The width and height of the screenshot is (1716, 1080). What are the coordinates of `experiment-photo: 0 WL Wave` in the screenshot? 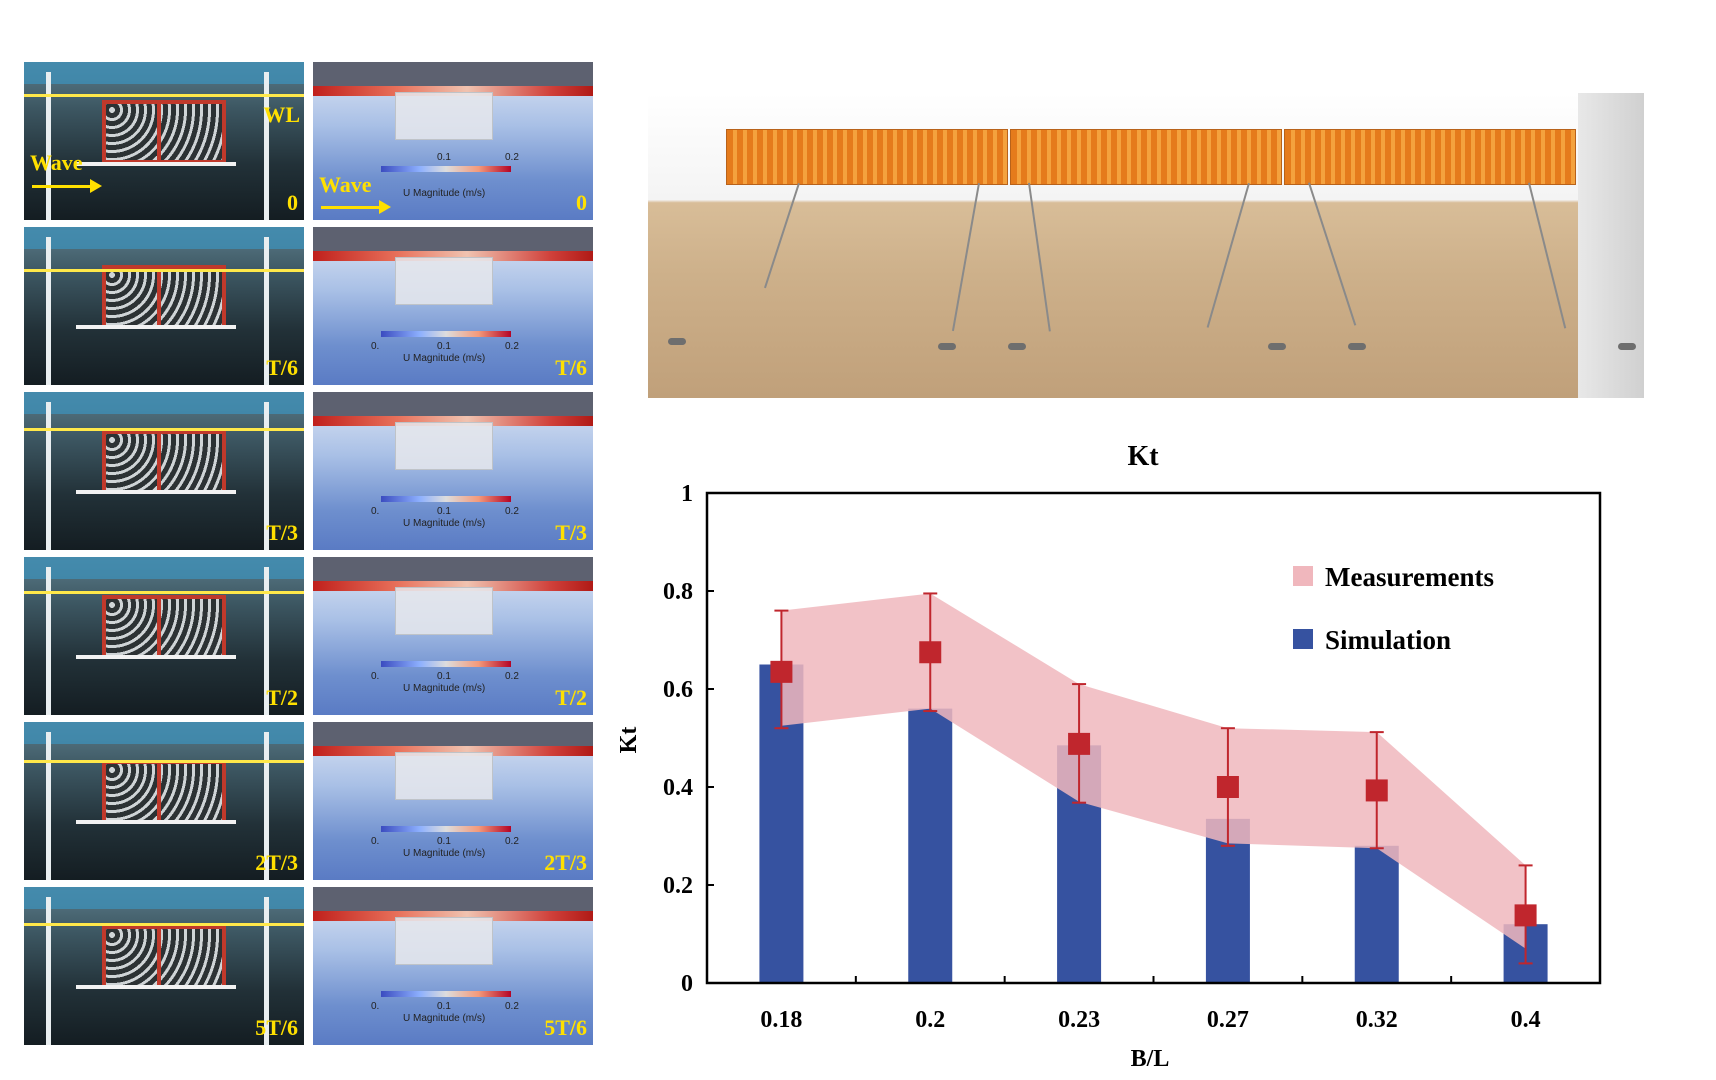 It's located at (164, 141).